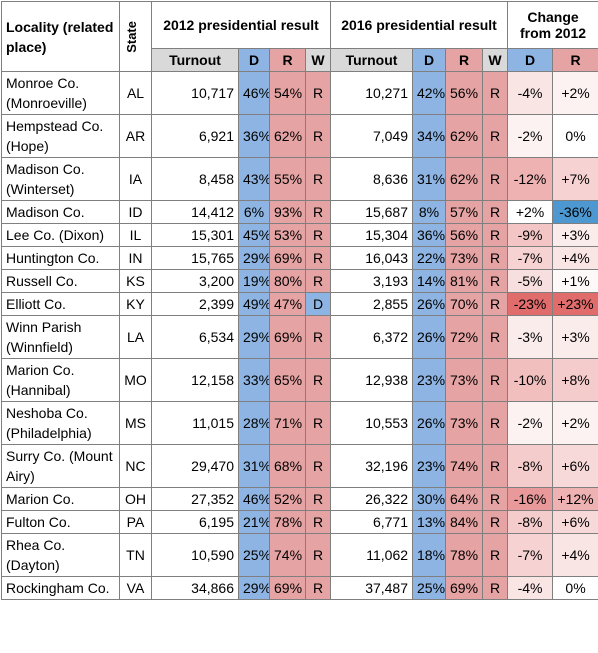 The height and width of the screenshot is (653, 598). I want to click on r-change: +2%, so click(575, 93).